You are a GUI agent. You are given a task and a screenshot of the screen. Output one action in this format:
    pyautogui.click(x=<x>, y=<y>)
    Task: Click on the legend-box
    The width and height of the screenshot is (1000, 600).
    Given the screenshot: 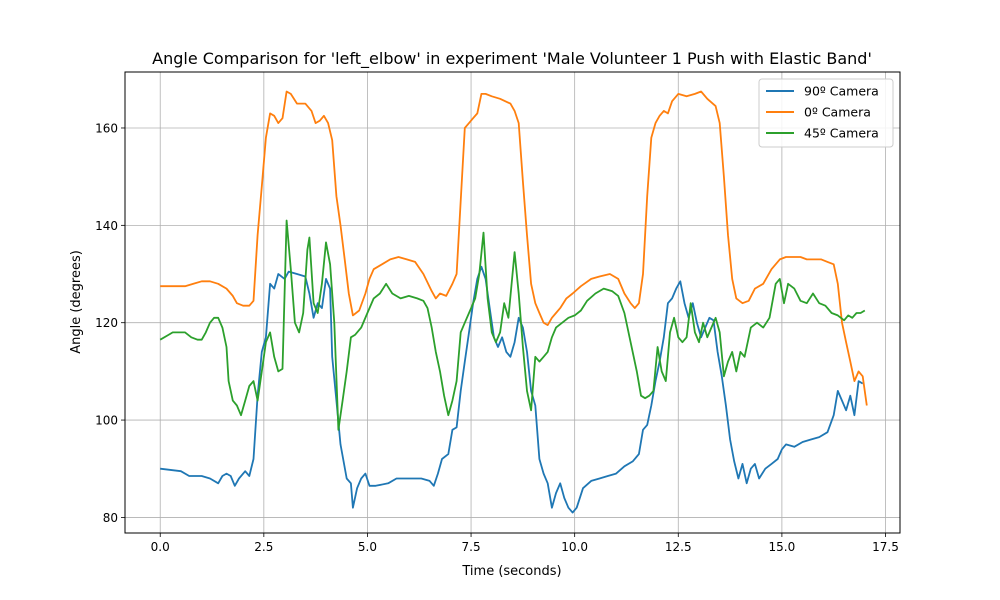 What is the action you would take?
    pyautogui.click(x=826, y=113)
    